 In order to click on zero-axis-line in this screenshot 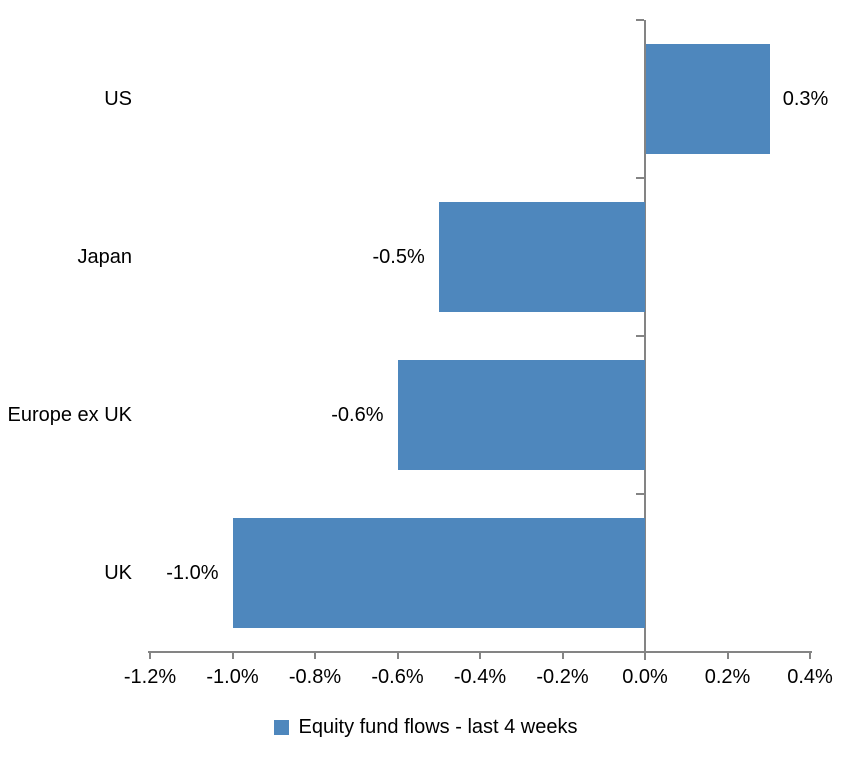, I will do `click(645, 340)`.